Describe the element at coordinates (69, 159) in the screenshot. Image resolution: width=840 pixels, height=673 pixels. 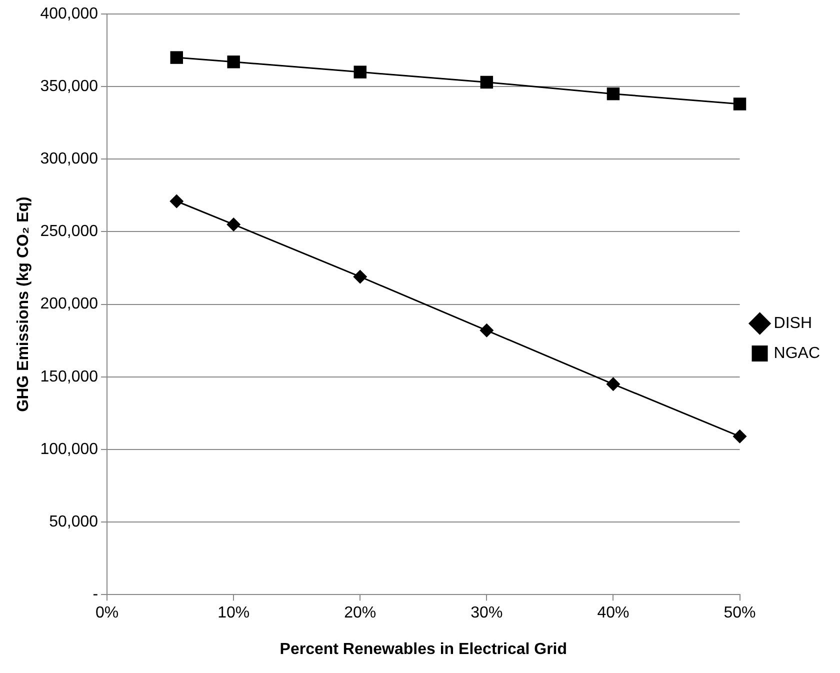
I see `y-tick-label: 300,000` at that location.